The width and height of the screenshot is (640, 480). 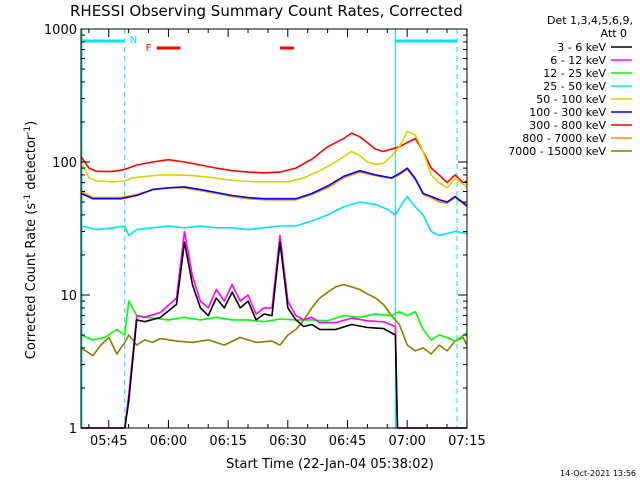 I want to click on y-axis-label-sup1: -1, so click(x=28, y=198).